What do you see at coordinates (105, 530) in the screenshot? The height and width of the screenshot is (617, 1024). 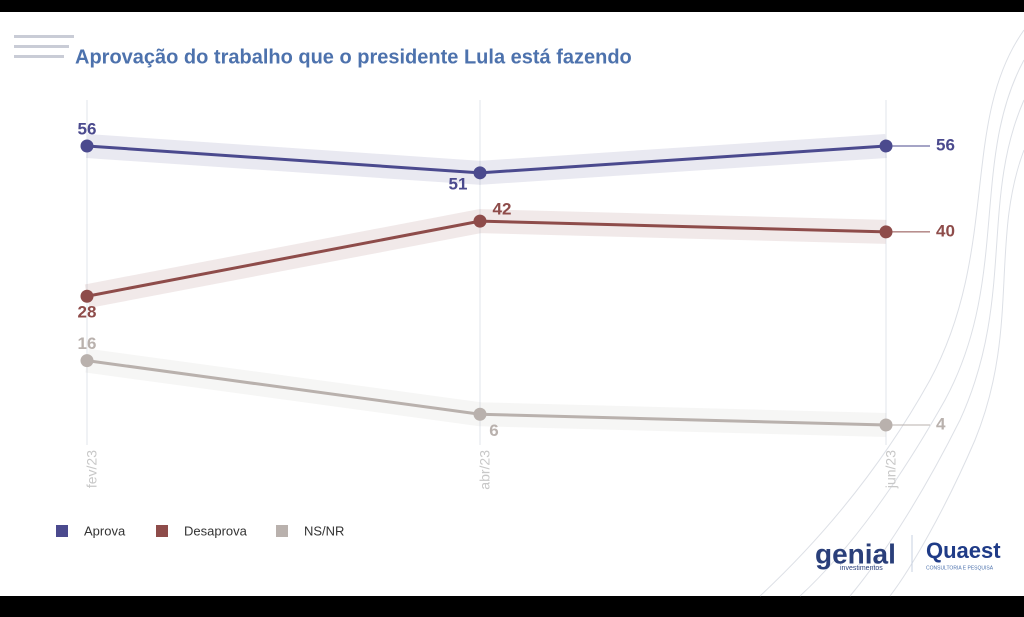 I see `legend-label: Aprova` at bounding box center [105, 530].